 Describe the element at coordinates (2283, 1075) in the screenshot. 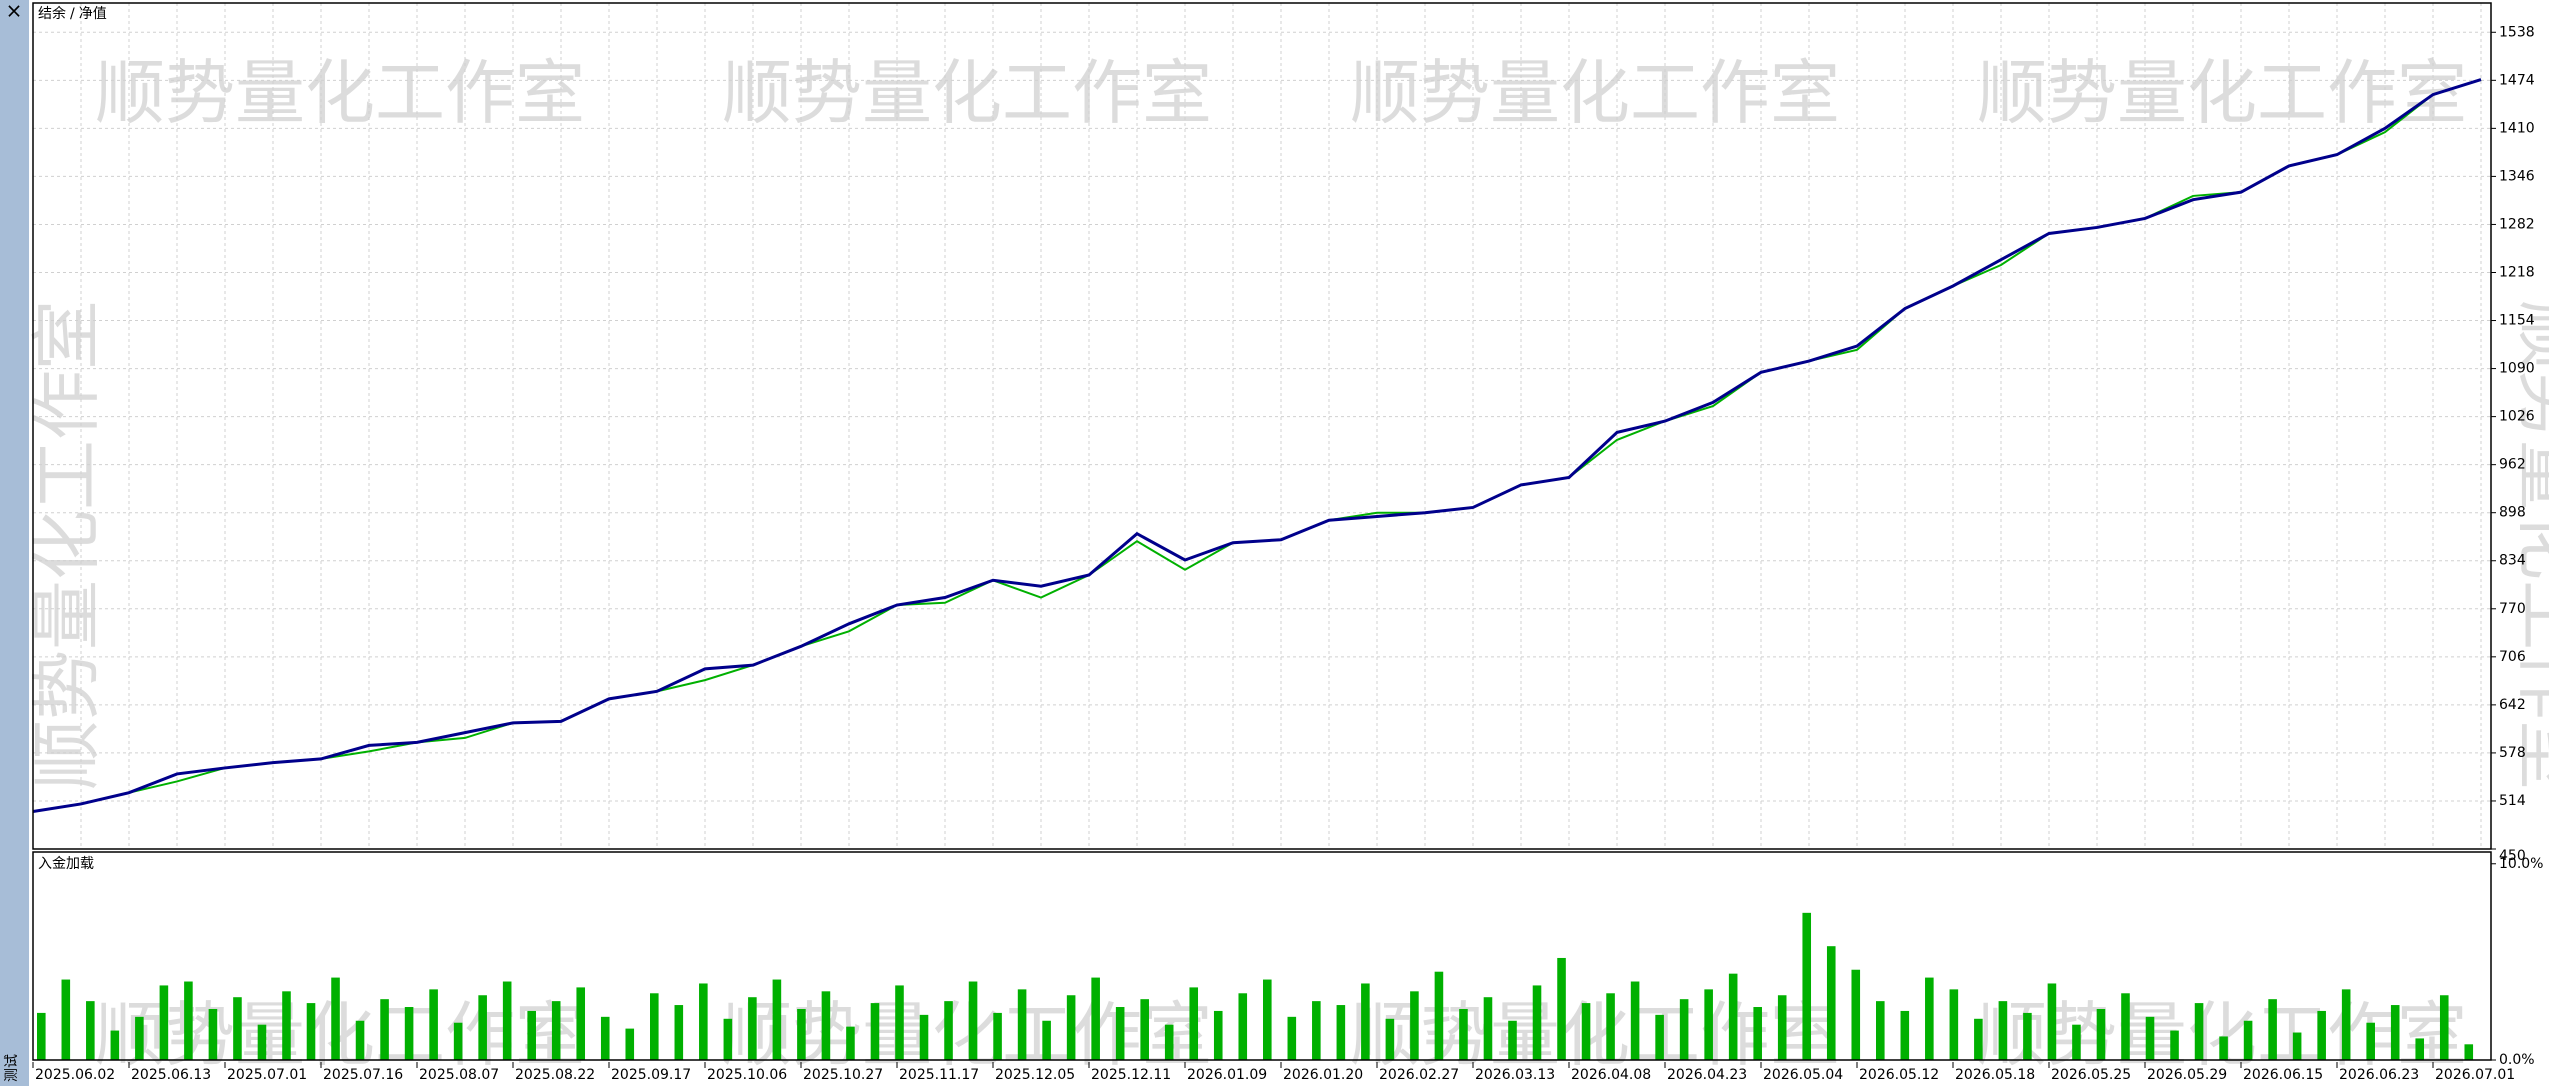

I see `x-tick-label: 2026.06.15` at that location.